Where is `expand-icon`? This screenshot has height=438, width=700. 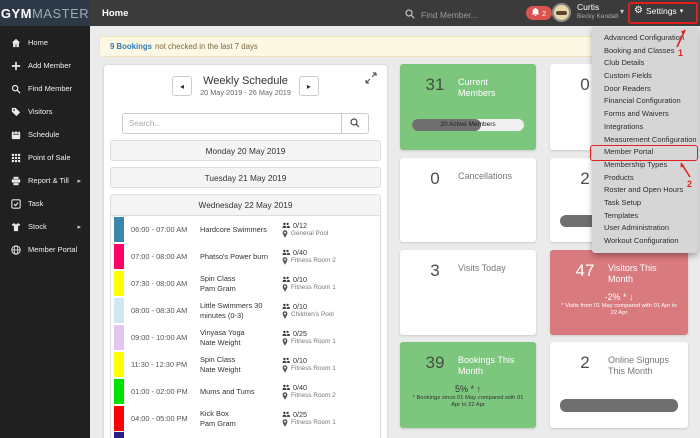
expand-icon is located at coordinates (372, 78).